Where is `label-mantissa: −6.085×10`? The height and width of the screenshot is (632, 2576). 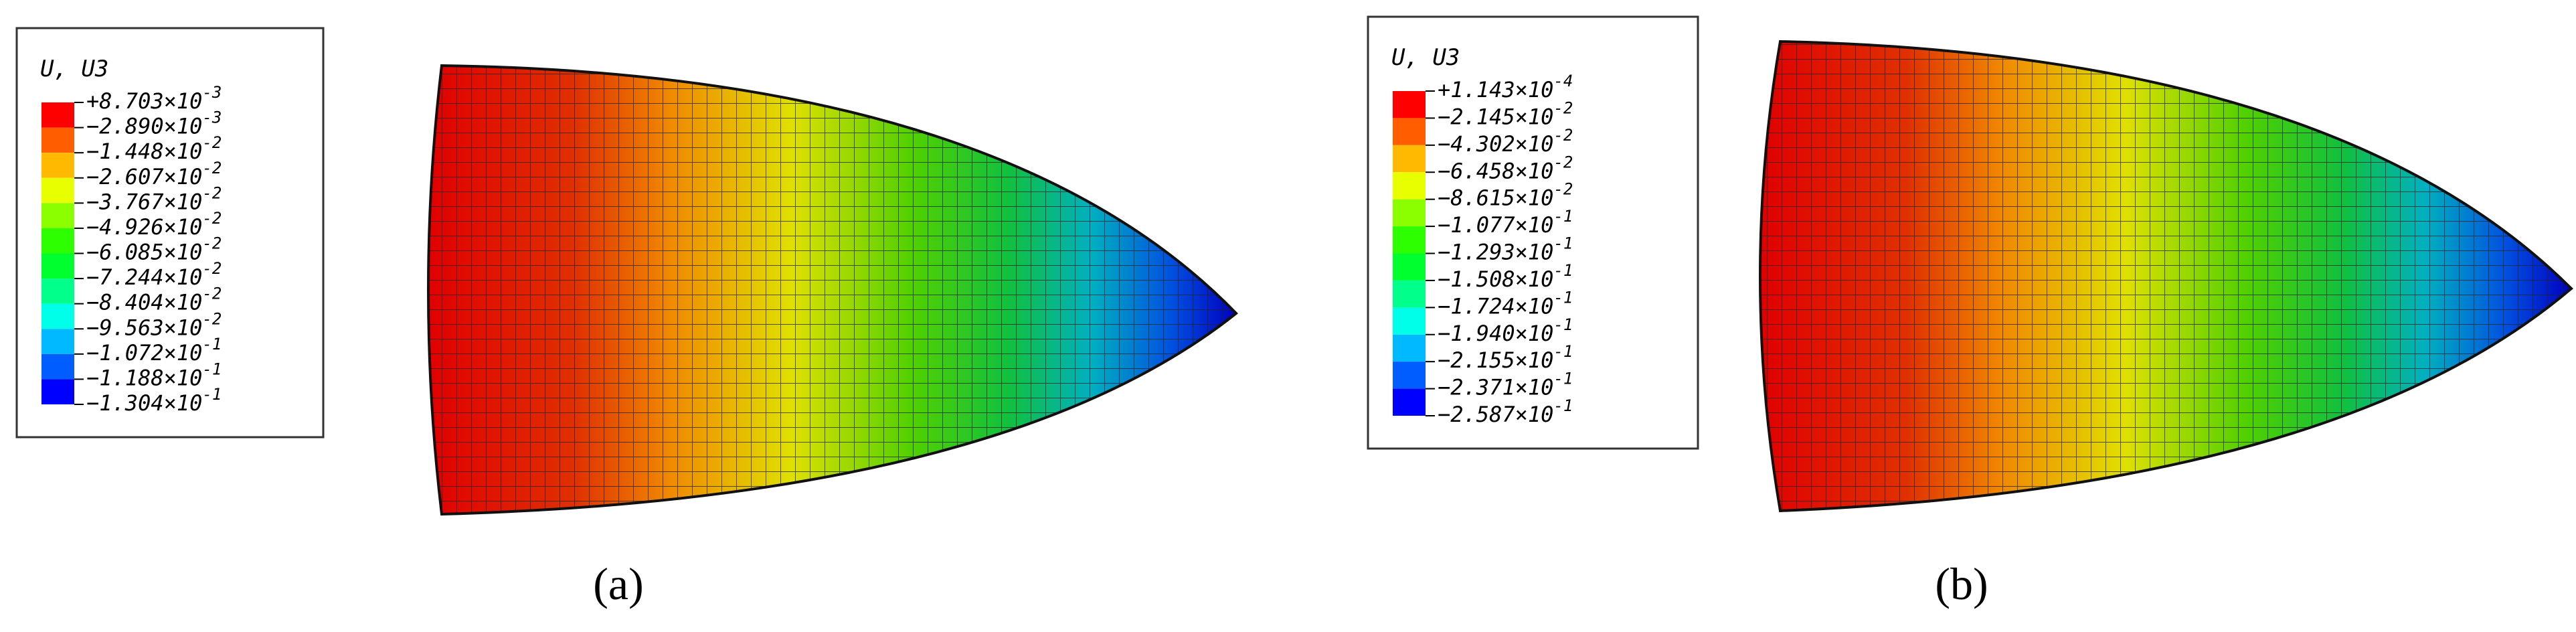
label-mantissa: −6.085×10 is located at coordinates (144, 252).